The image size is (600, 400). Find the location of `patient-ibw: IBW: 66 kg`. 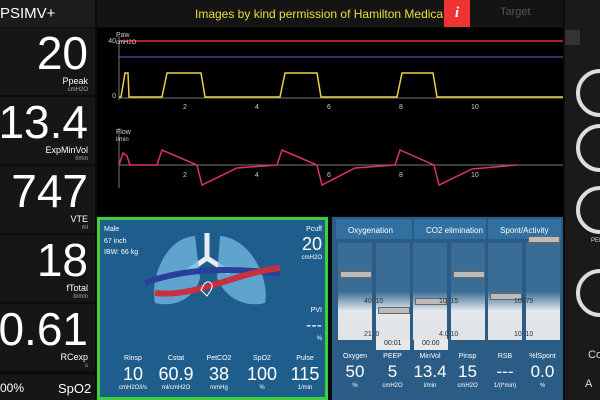

patient-ibw: IBW: 66 kg is located at coordinates (121, 252).